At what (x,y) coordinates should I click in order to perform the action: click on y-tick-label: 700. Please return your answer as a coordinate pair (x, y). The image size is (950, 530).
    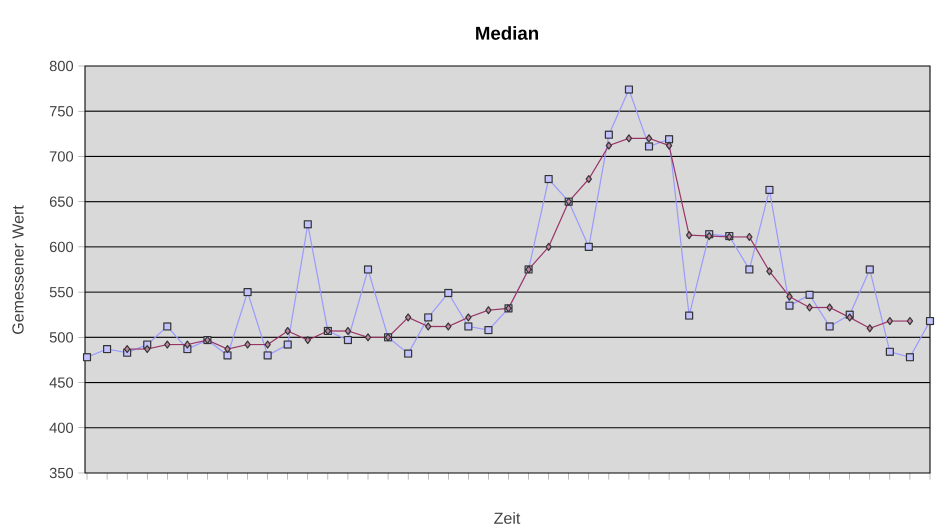
    Looking at the image, I should click on (62, 156).